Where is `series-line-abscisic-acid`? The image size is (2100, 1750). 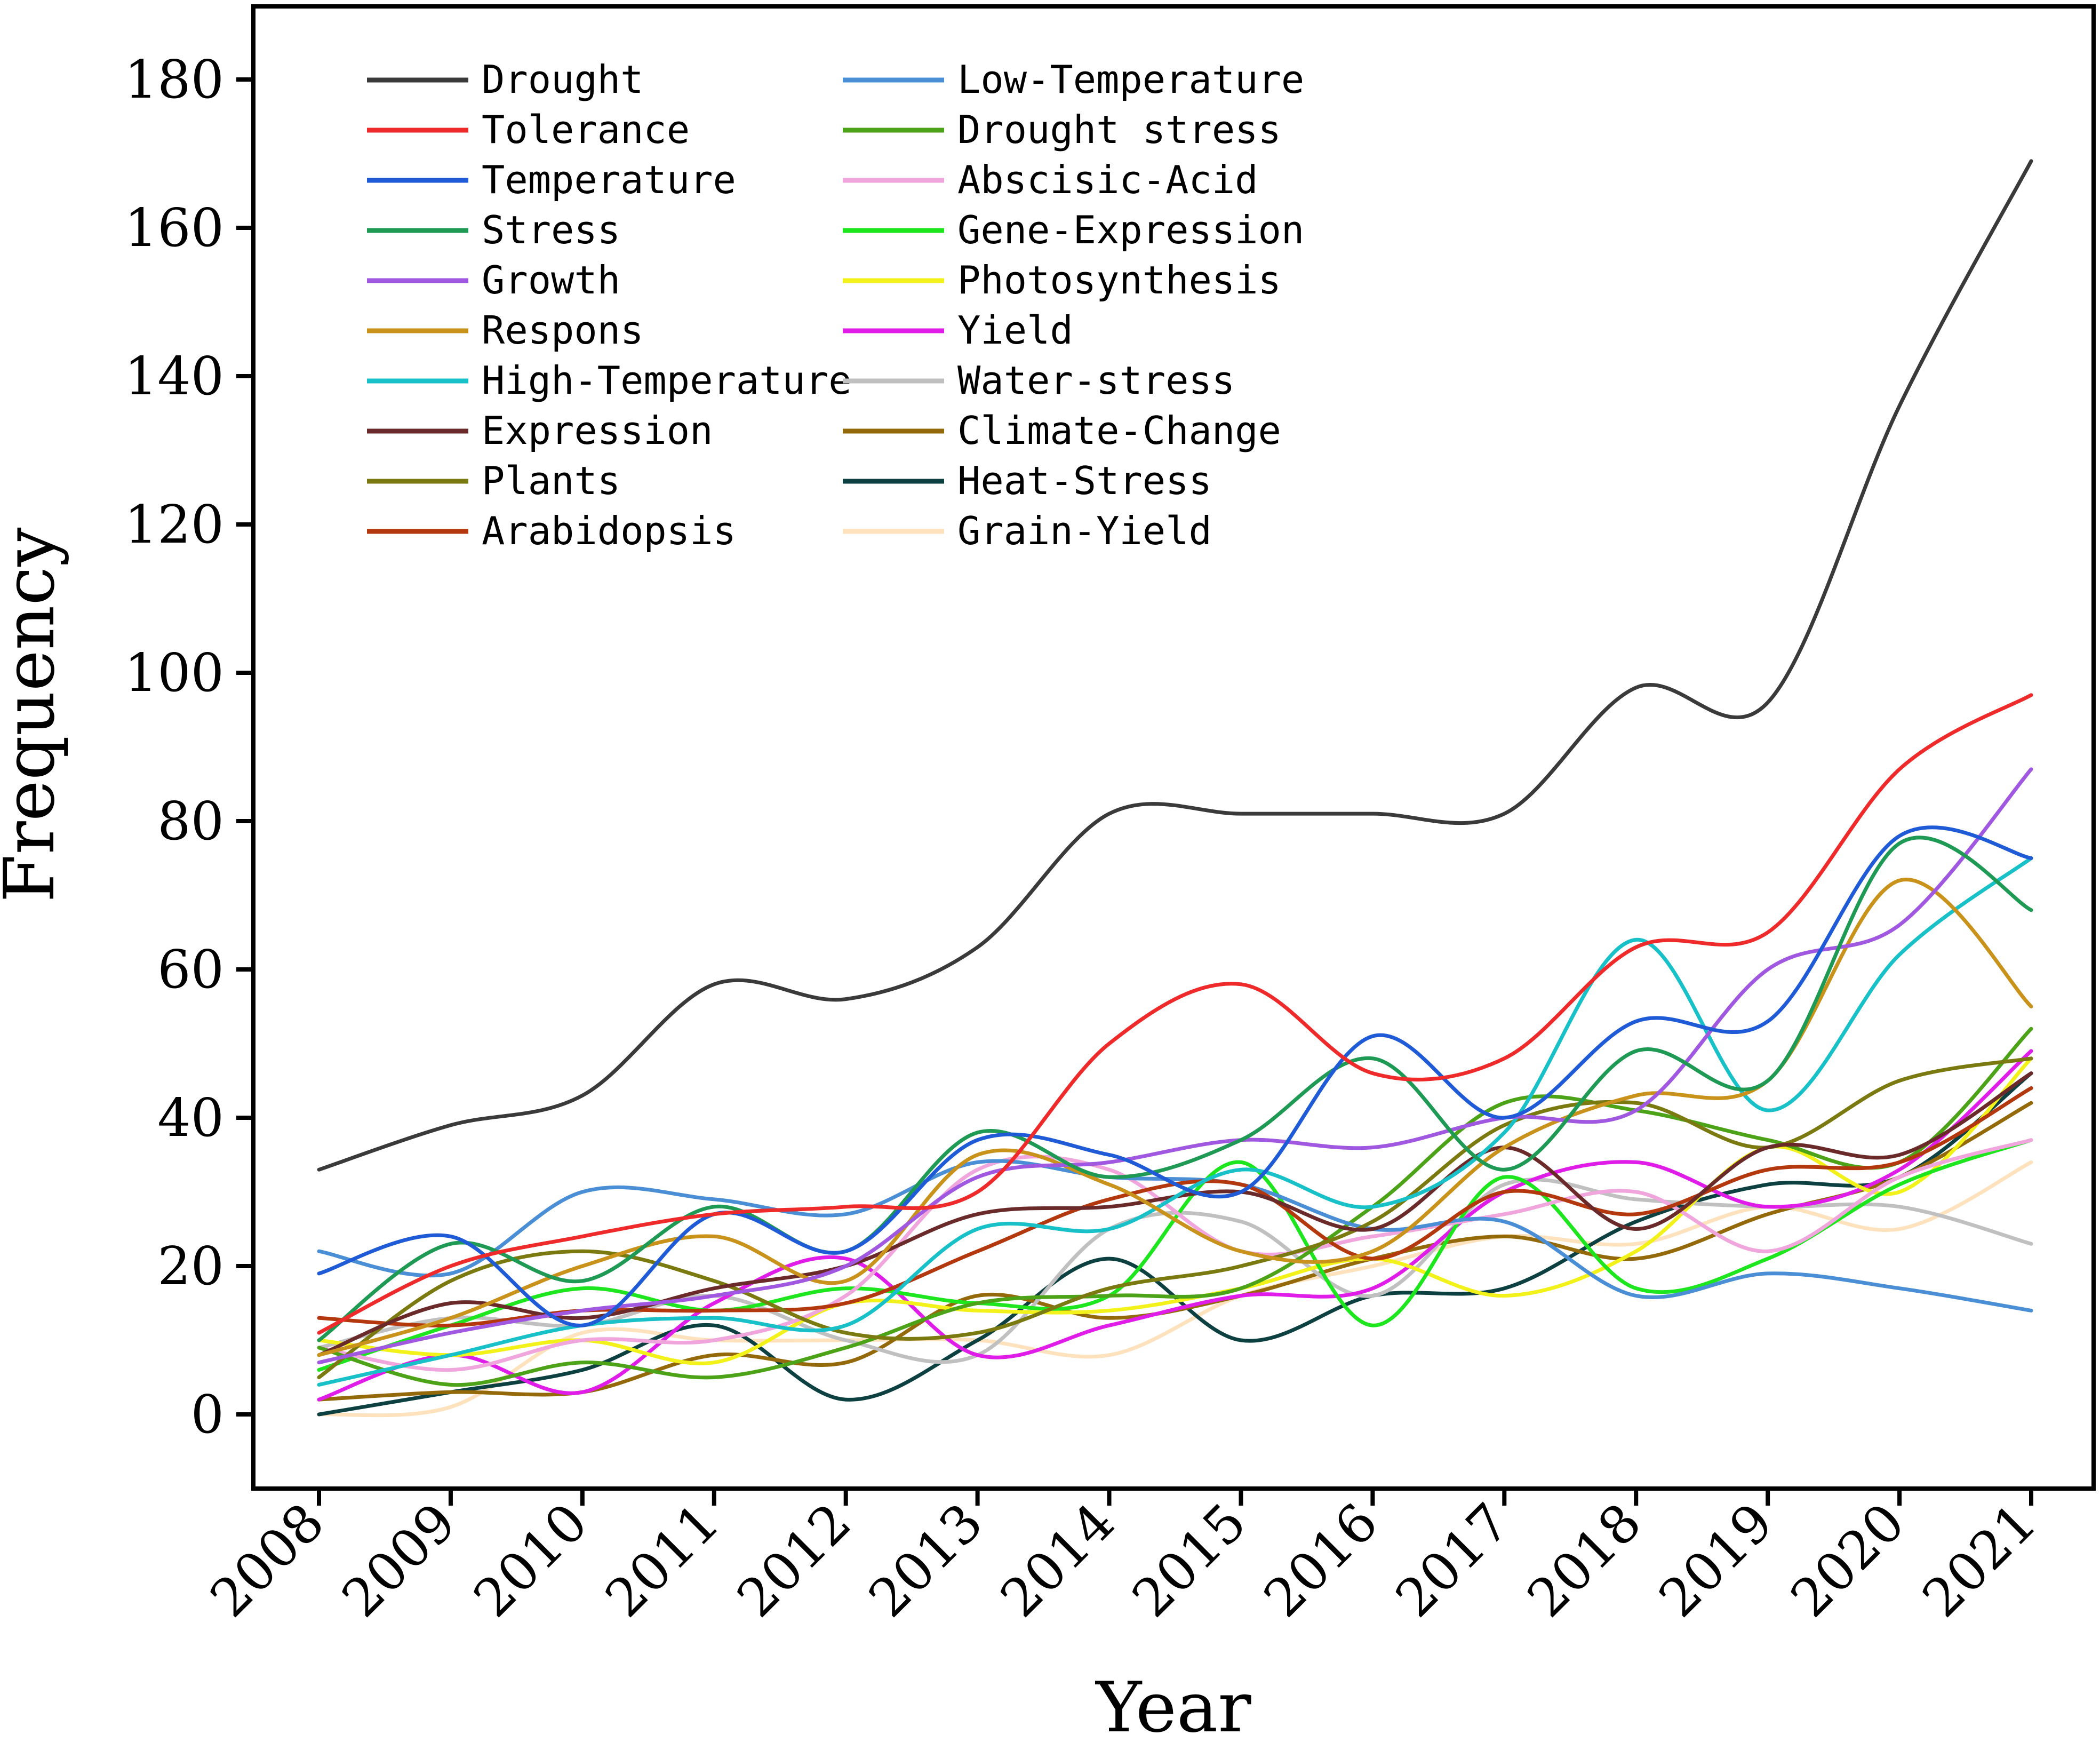 series-line-abscisic-acid is located at coordinates (1175, 1255).